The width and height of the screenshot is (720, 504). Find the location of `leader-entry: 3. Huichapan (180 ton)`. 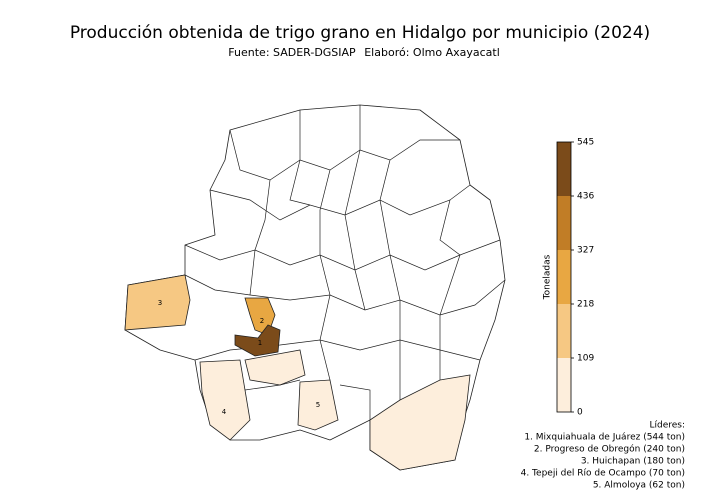

leader-entry: 3. Huichapan (180 ton) is located at coordinates (633, 462).